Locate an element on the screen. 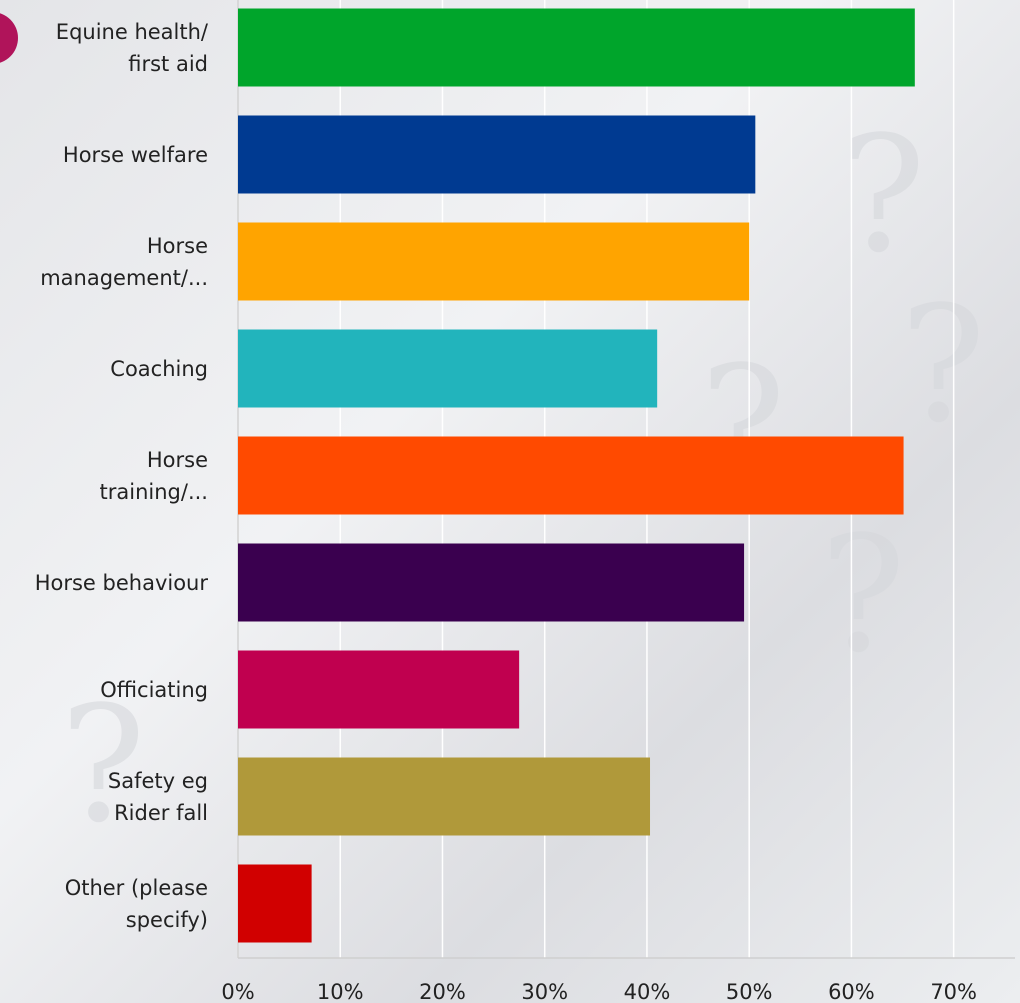 The height and width of the screenshot is (1003, 1020). y-tick-label: Equine health/ first aid is located at coordinates (131, 47).